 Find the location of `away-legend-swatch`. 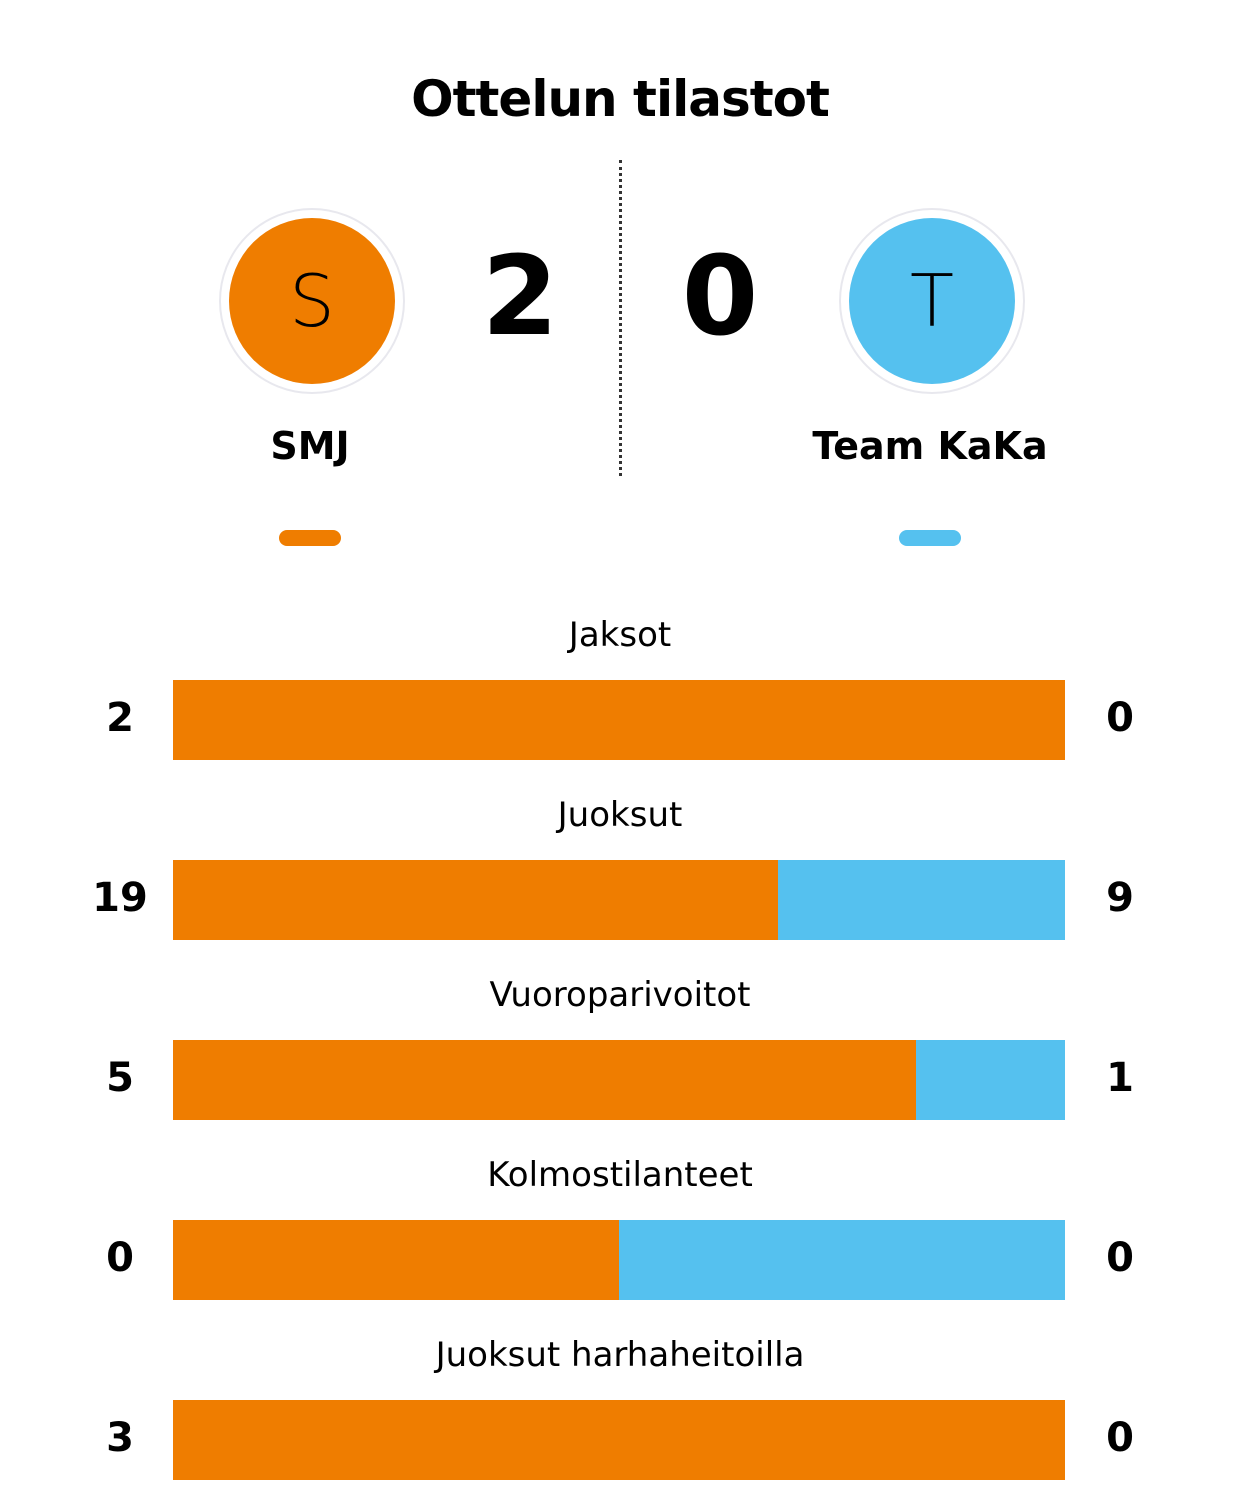

away-legend-swatch is located at coordinates (930, 538).